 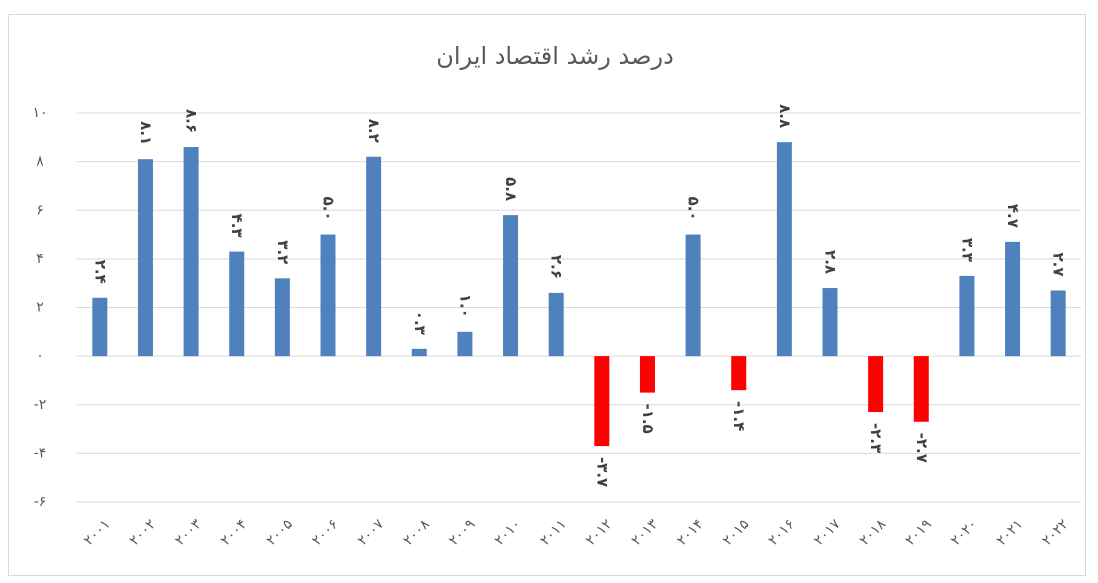 I want to click on data-label: ۲.۷, so click(x=1059, y=264).